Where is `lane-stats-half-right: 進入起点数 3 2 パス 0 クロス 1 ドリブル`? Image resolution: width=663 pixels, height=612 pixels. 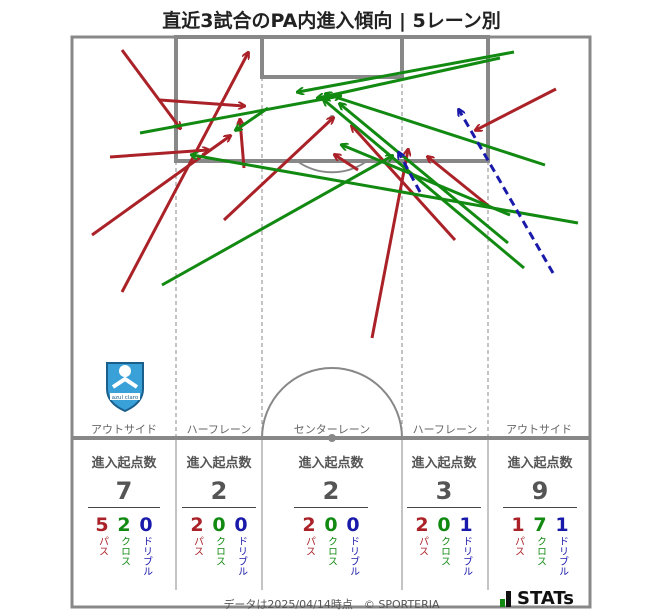 lane-stats-half-right: 進入起点数 3 2 パス 0 クロス 1 ドリブル is located at coordinates (444, 514).